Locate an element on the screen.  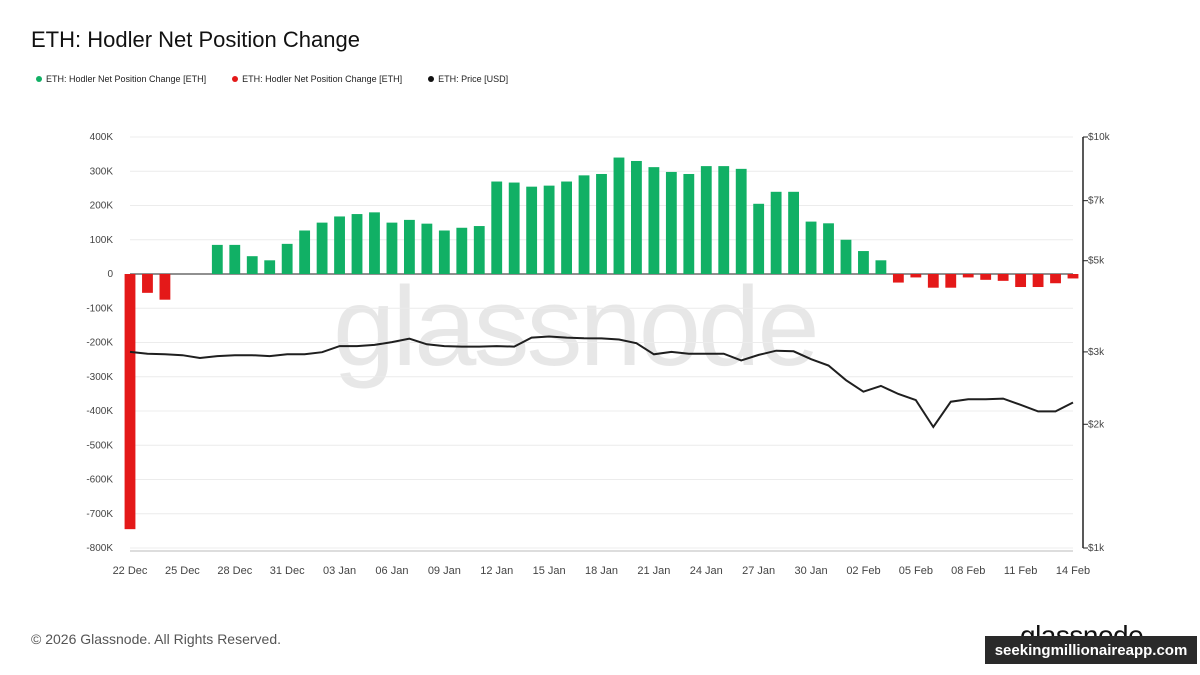
site-watermark: seekingmillionaireapp.com is located at coordinates (1091, 650).